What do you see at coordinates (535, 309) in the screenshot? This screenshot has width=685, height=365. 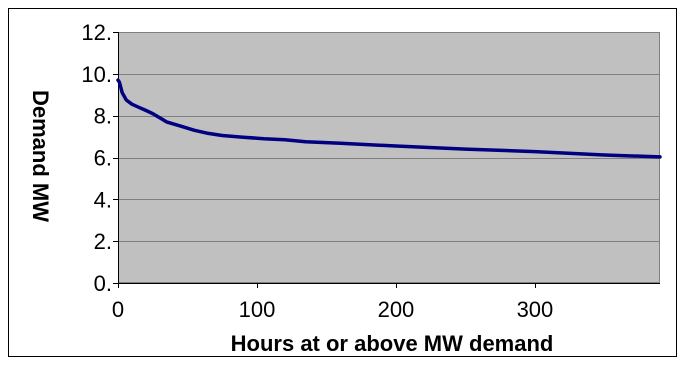 I see `x-tick-label: 300` at bounding box center [535, 309].